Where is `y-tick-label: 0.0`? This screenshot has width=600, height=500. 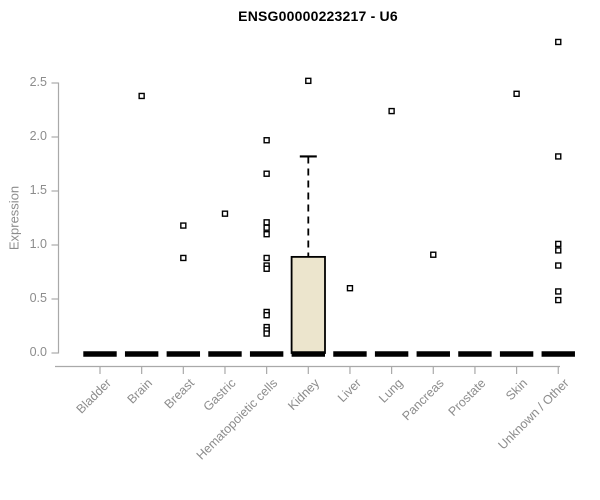 y-tick-label: 0.0 is located at coordinates (38, 352).